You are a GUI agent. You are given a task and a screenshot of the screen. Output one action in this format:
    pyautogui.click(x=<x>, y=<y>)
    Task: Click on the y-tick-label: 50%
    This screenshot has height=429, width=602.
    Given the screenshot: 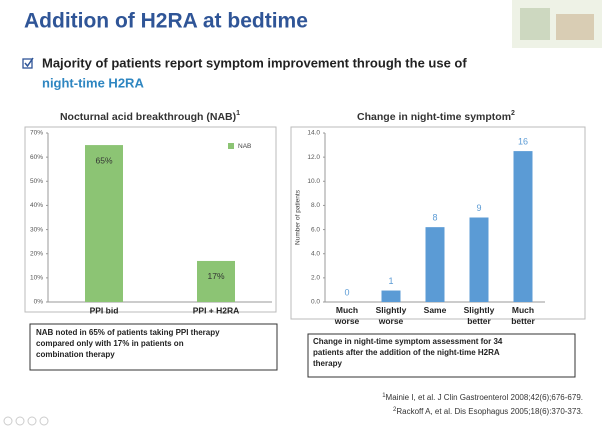 What is the action you would take?
    pyautogui.click(x=36, y=181)
    